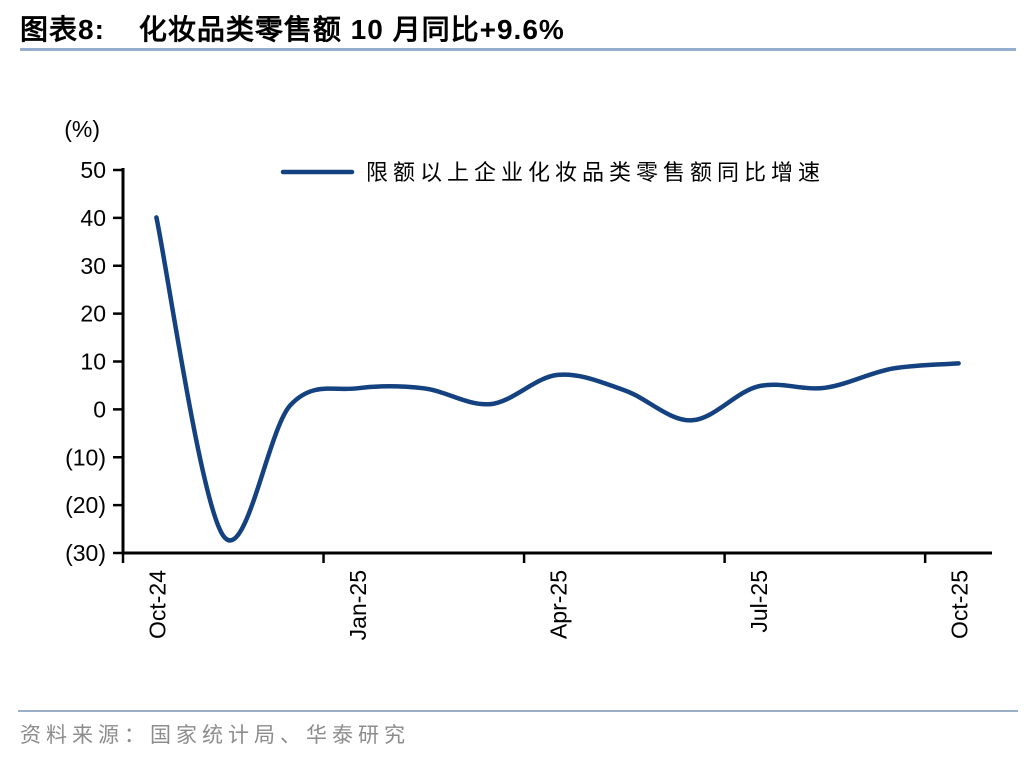 Image resolution: width=1036 pixels, height=760 pixels. What do you see at coordinates (358, 605) in the screenshot?
I see `x-tick-label: Jan-25` at bounding box center [358, 605].